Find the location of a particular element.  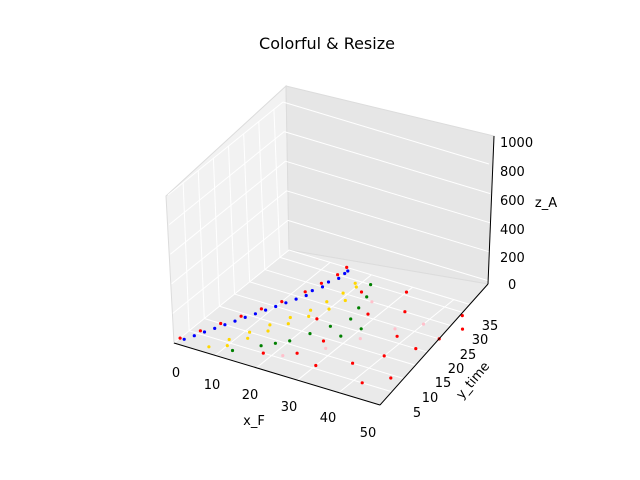

z-ticks: 0 200 400 600 800 1000 is located at coordinates (516, 214).